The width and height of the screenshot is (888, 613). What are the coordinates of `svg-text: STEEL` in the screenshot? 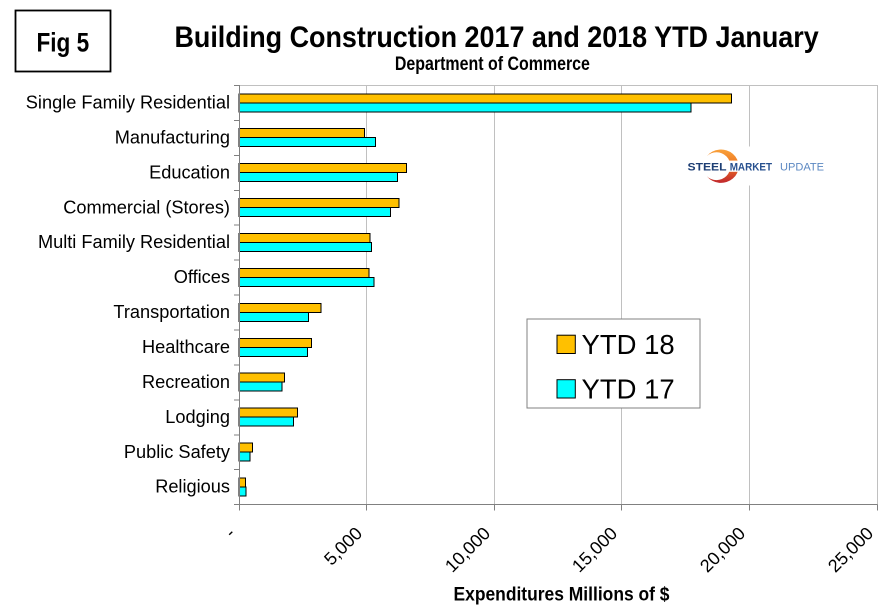 It's located at (707, 168).